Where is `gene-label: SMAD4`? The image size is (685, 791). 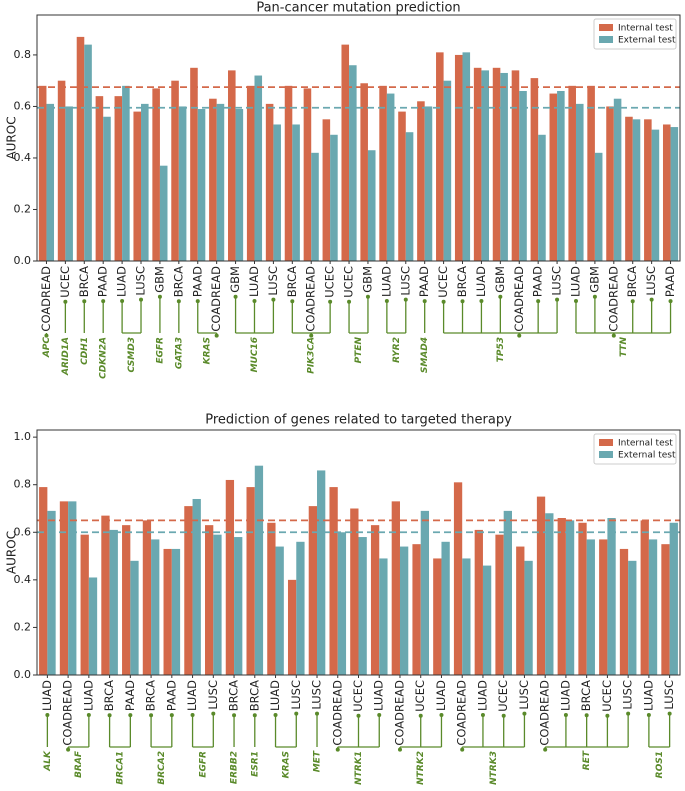 gene-label: SMAD4 is located at coordinates (425, 355).